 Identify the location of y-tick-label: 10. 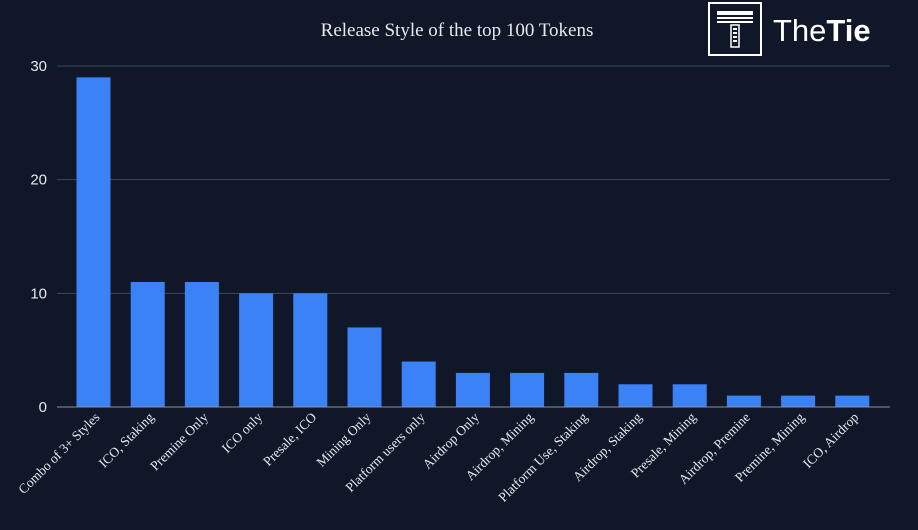
(38, 293).